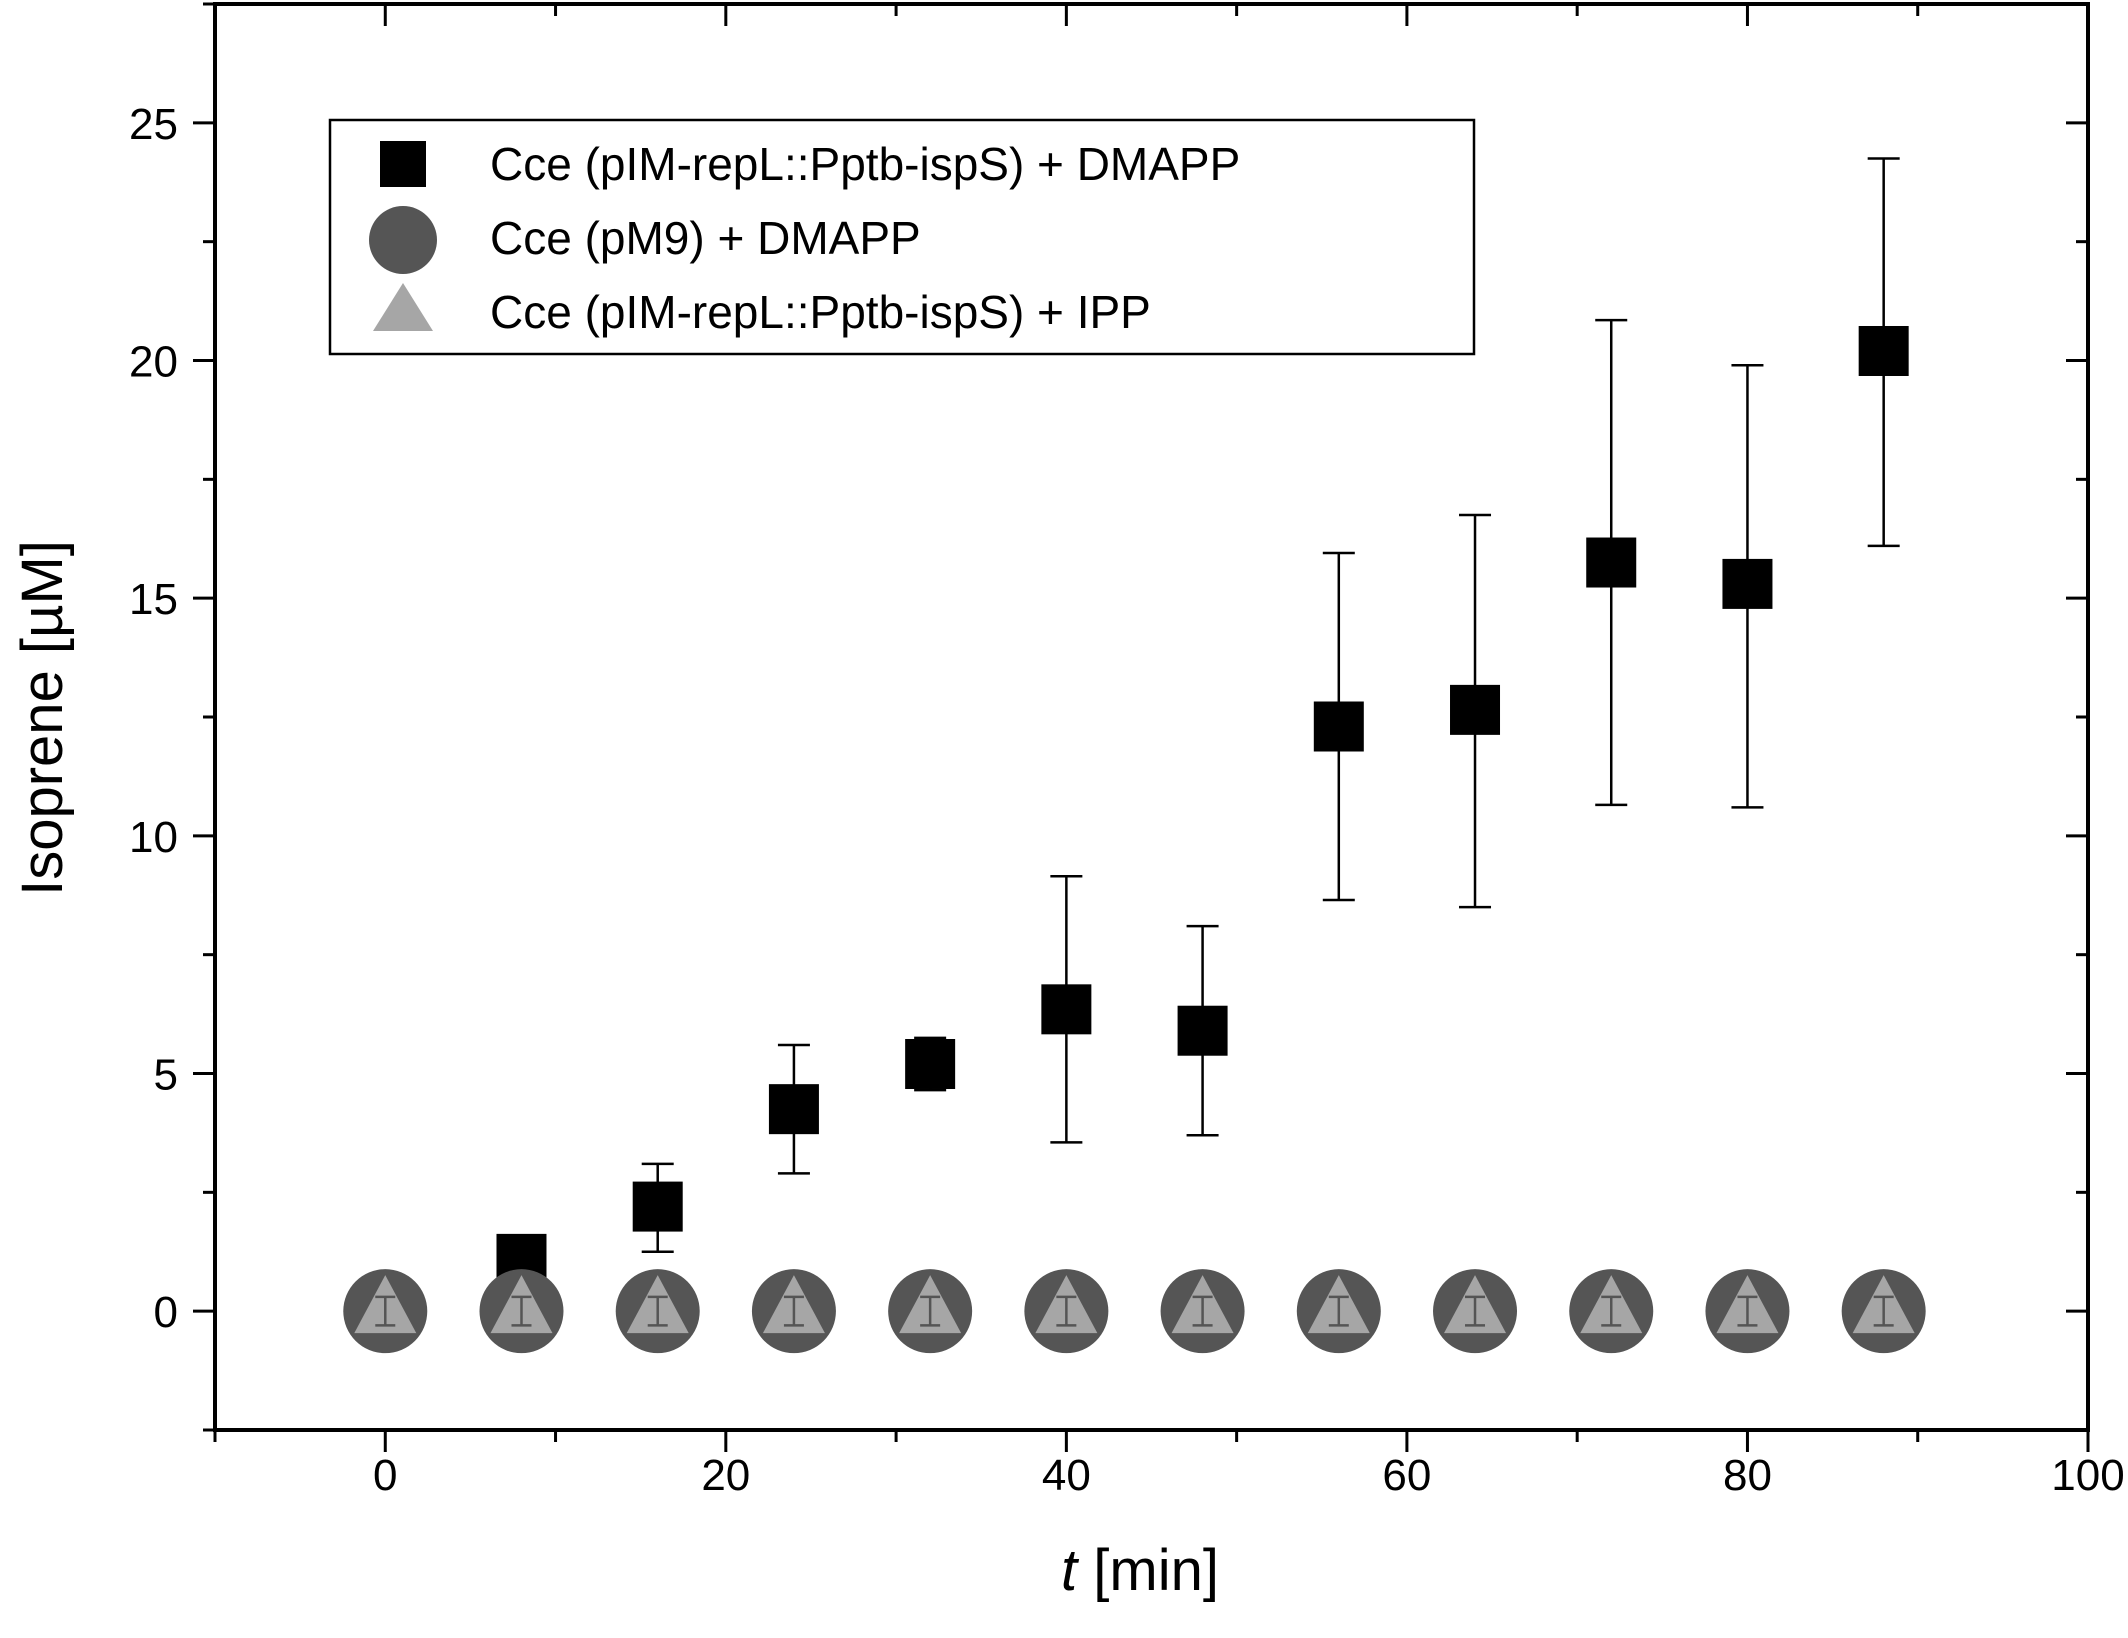 The width and height of the screenshot is (2128, 1638). I want to click on x-axis-title-symbol: t, so click(1070, 1570).